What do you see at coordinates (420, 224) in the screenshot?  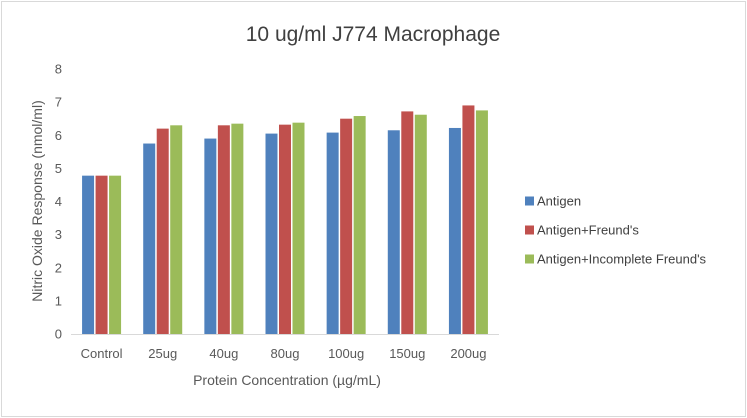 I see `bar-antigen-incomplete-freund-s-150ug` at bounding box center [420, 224].